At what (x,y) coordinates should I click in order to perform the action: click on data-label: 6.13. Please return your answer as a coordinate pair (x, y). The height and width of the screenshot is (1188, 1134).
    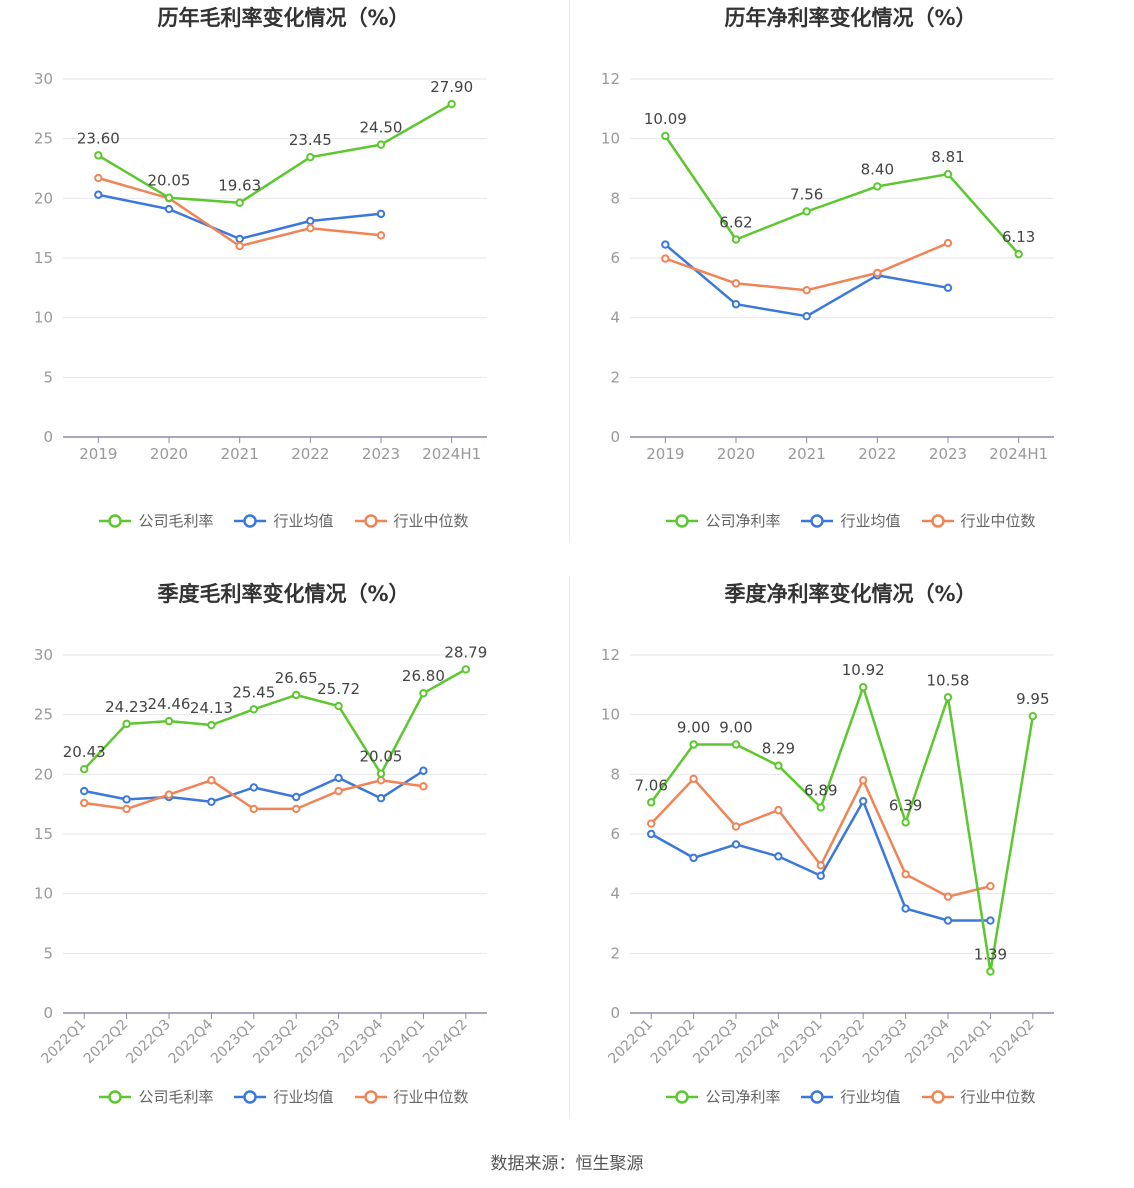
    Looking at the image, I should click on (1018, 237).